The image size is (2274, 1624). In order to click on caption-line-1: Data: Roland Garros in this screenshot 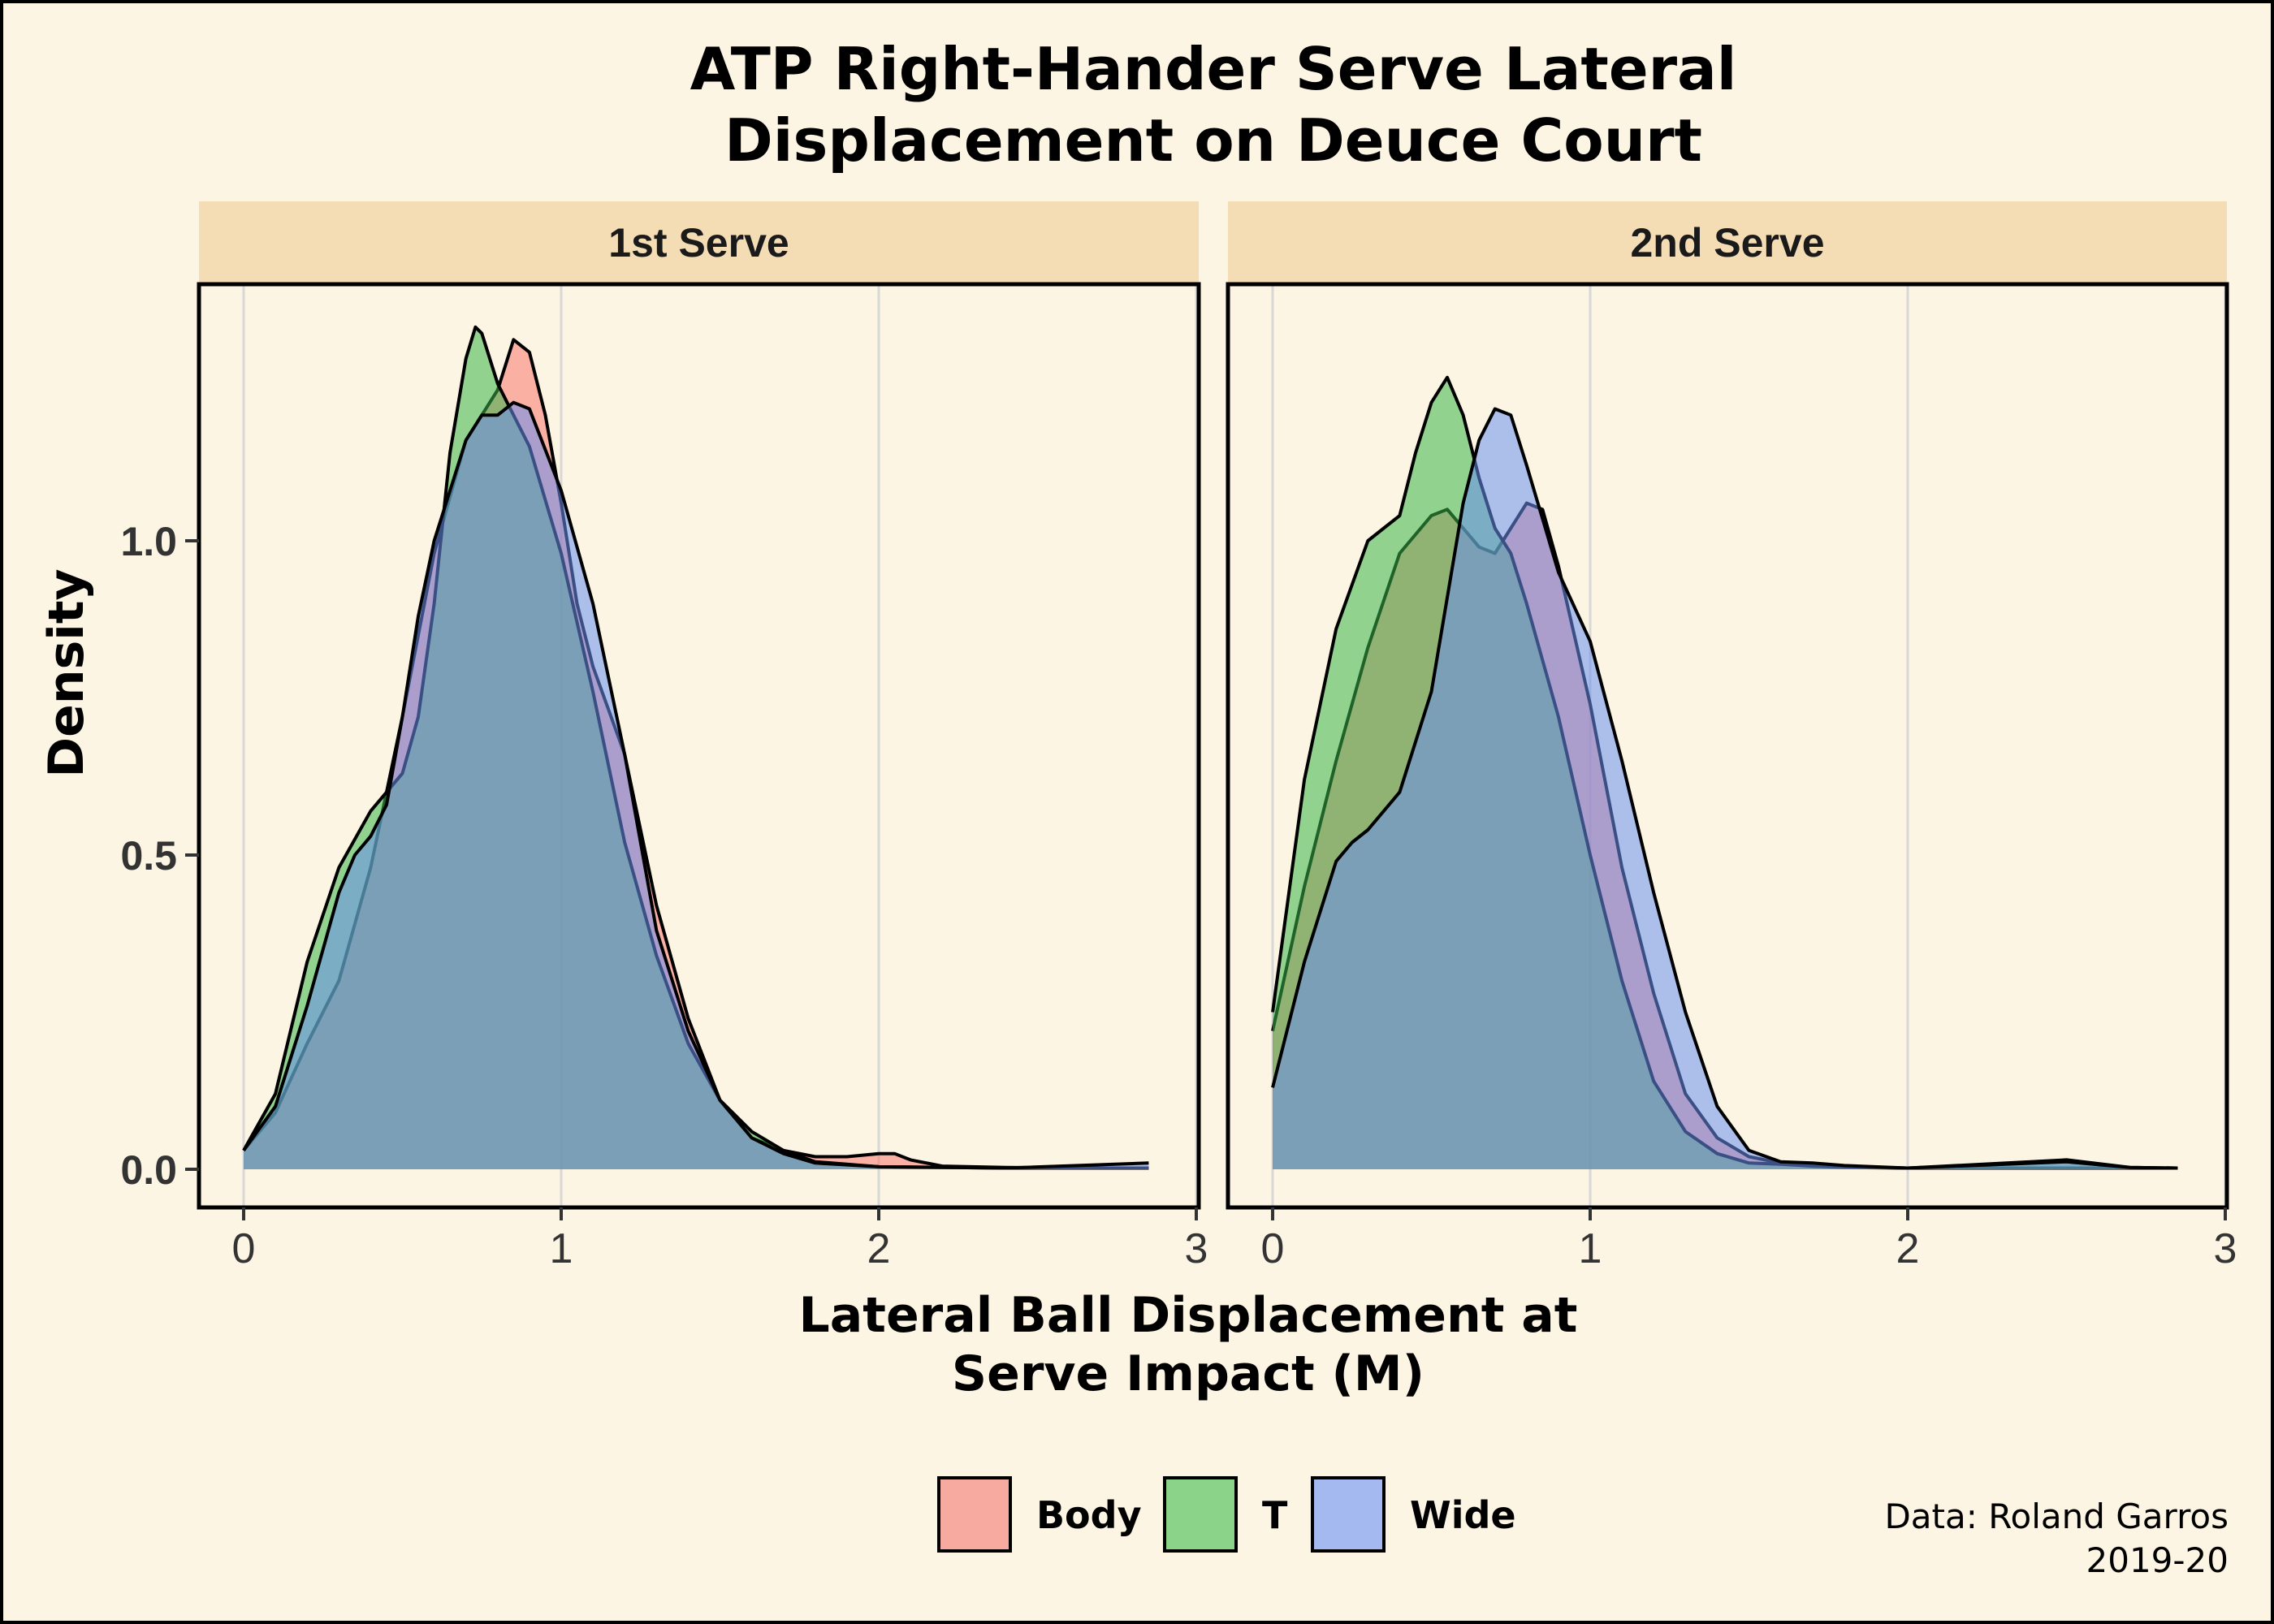, I will do `click(2056, 1517)`.